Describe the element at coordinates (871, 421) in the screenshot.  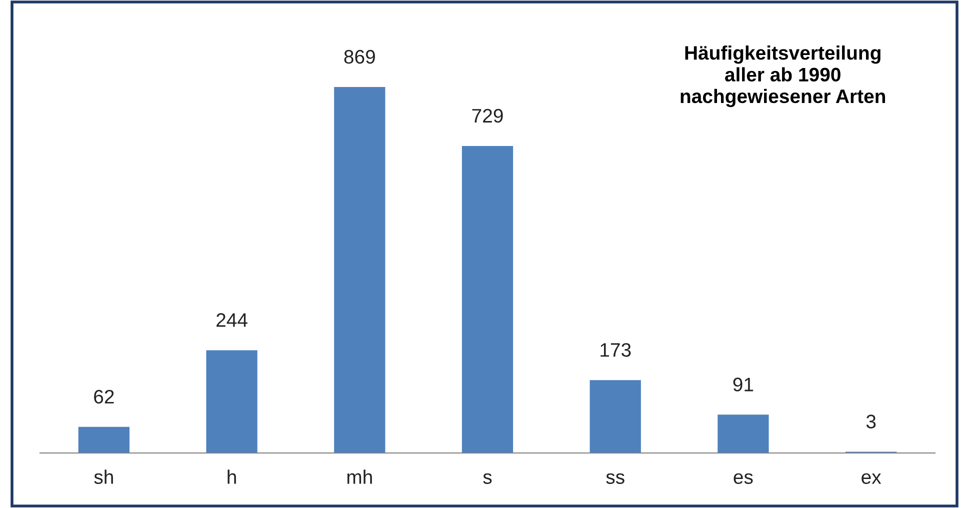
I see `data-label: 3` at that location.